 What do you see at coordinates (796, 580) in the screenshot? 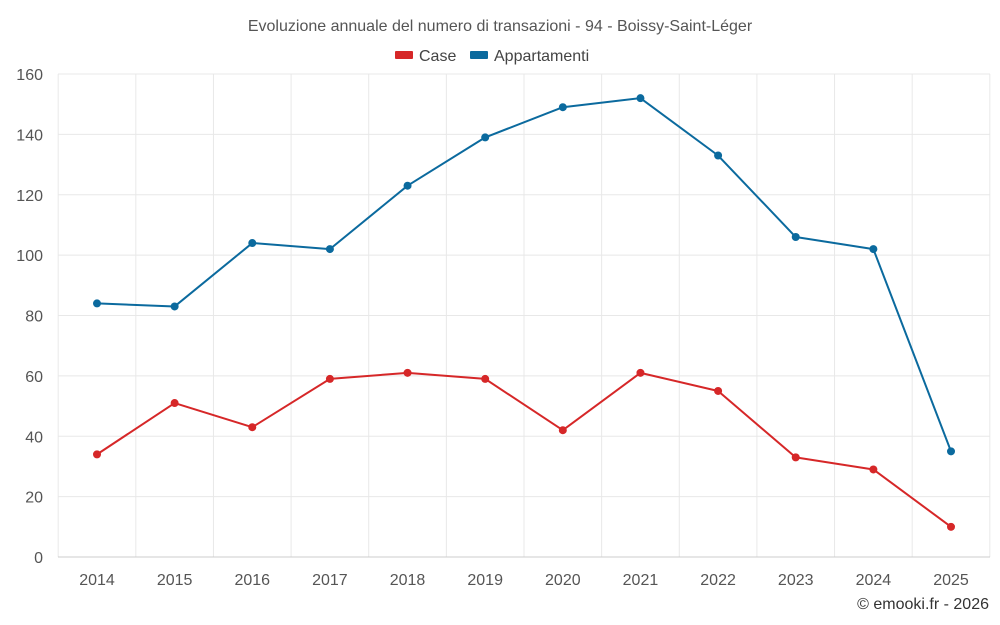
I see `x-tick-label: 2023` at bounding box center [796, 580].